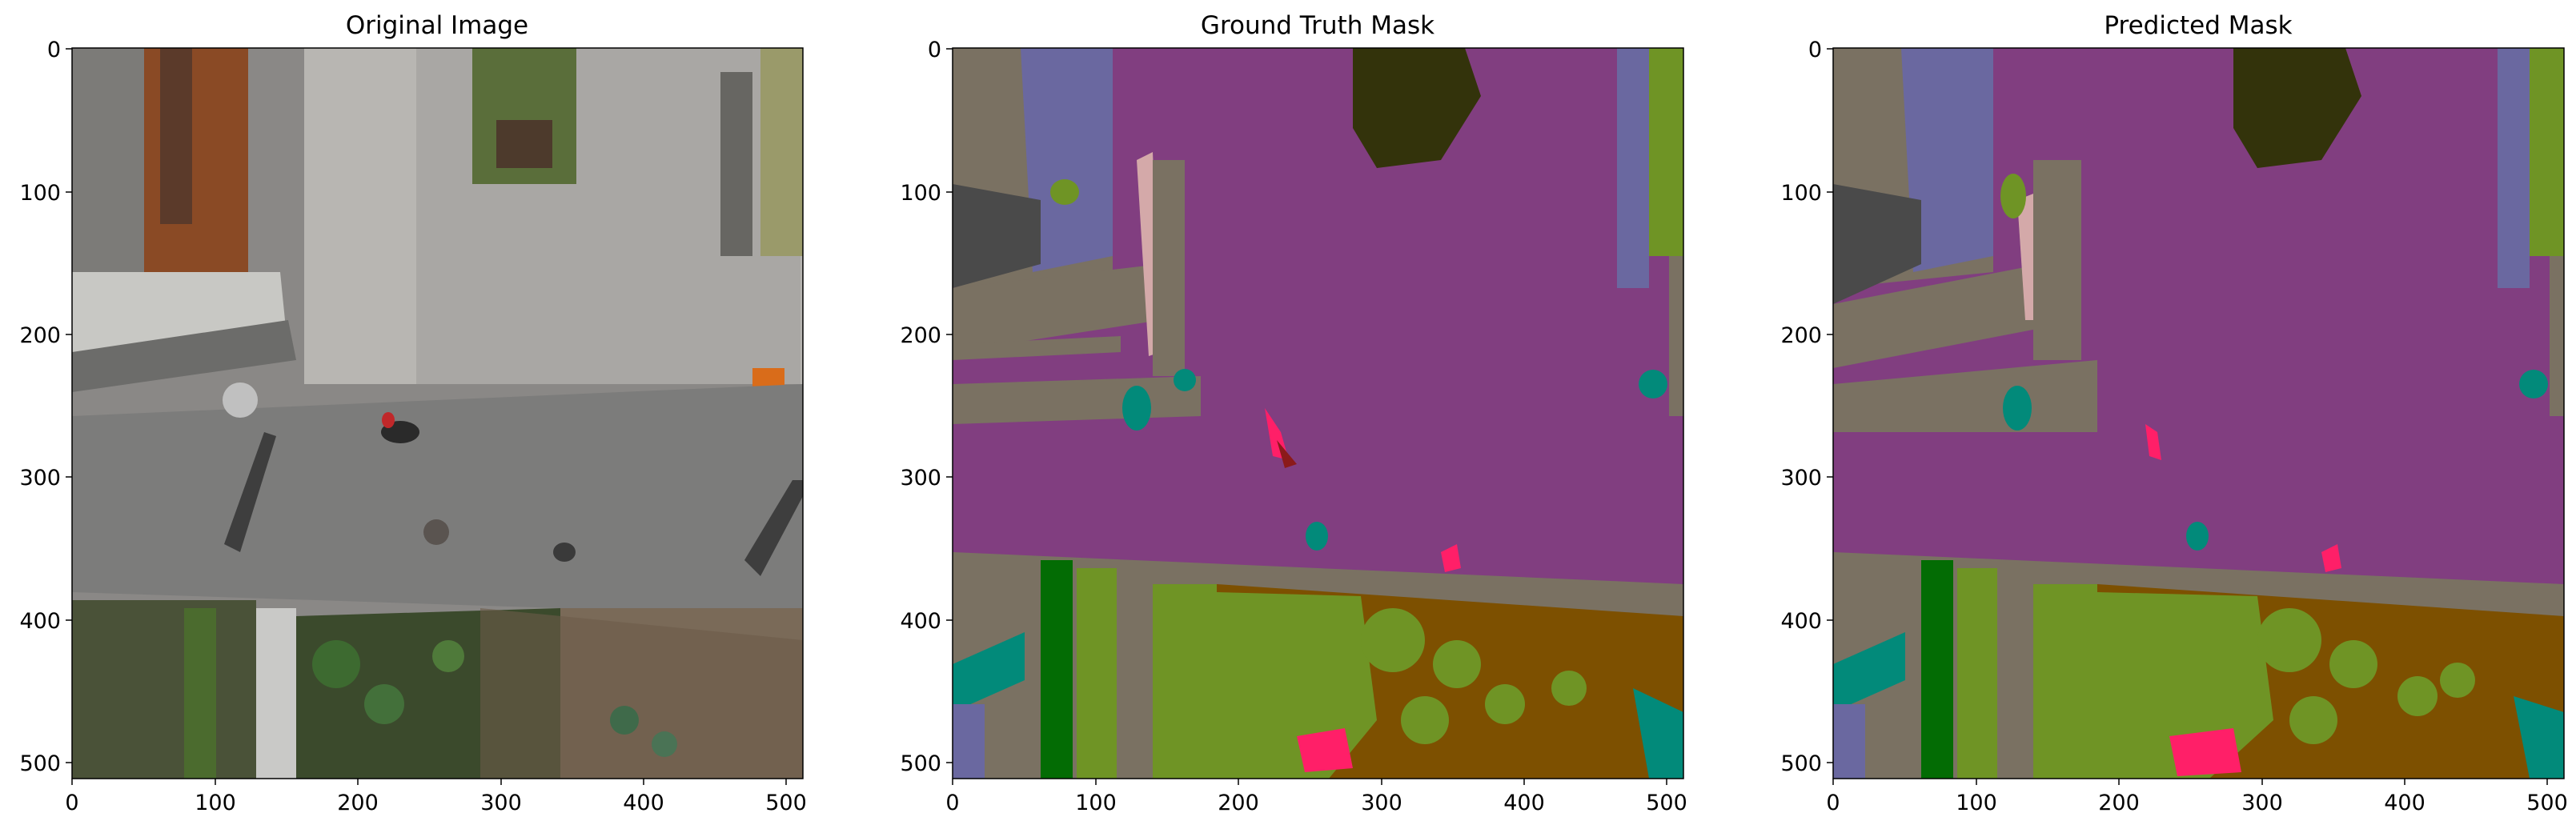 This screenshot has height=833, width=2576. I want to click on panel-title: Ground Truth Mask, so click(1317, 25).